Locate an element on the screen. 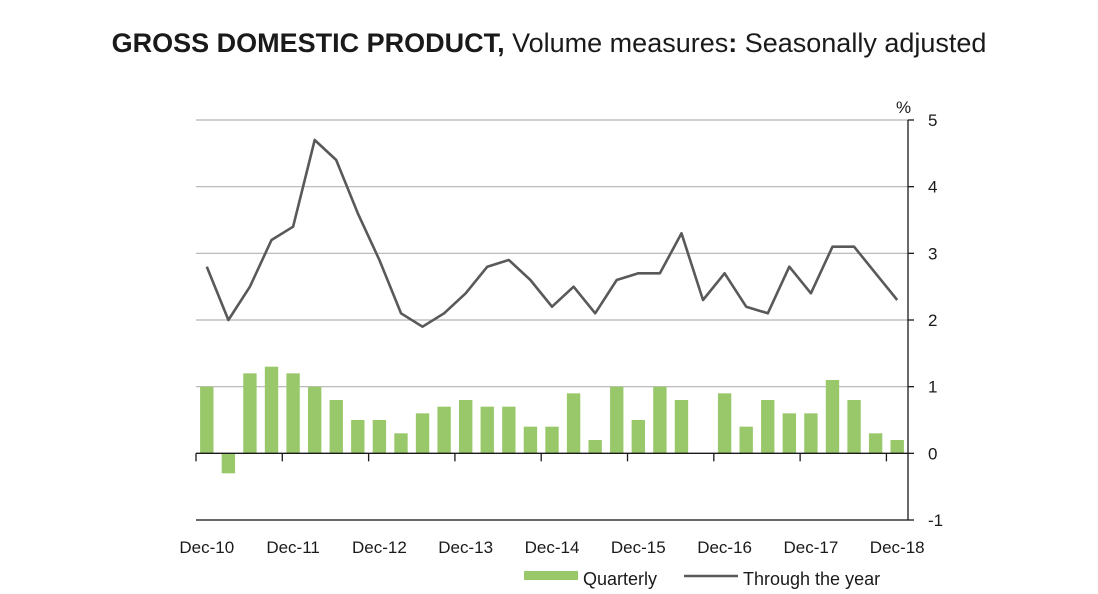  legend-label-quarterly: Quarterly is located at coordinates (620, 579).